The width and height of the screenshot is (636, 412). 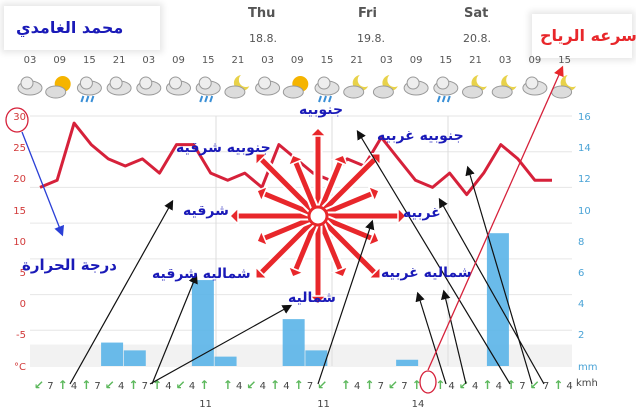 I want to click on date-fri: 19.8., so click(x=371, y=38).